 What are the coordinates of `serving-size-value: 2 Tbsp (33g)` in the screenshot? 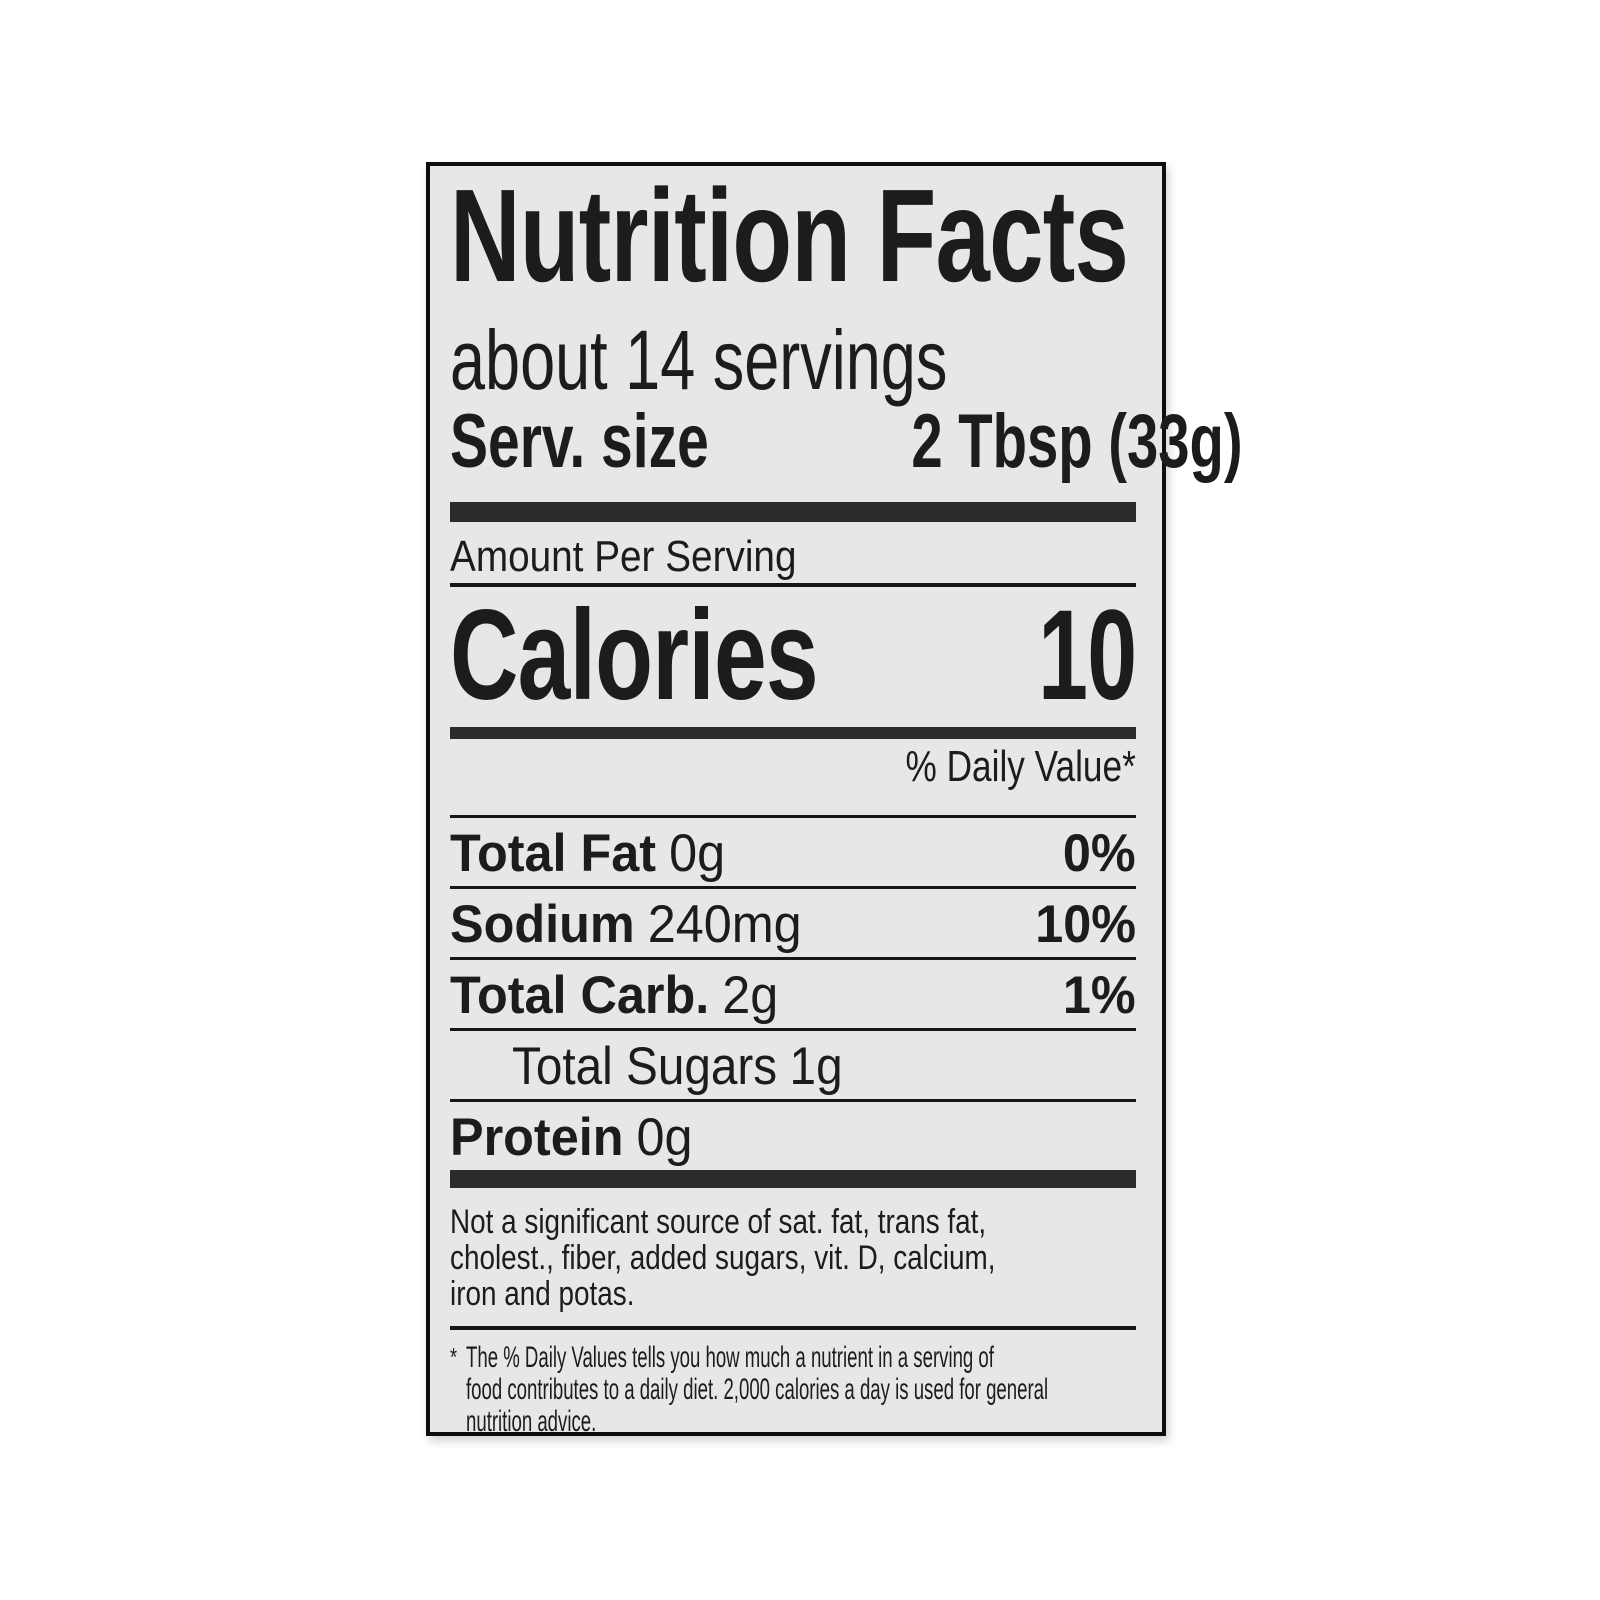 It's located at (1077, 441).